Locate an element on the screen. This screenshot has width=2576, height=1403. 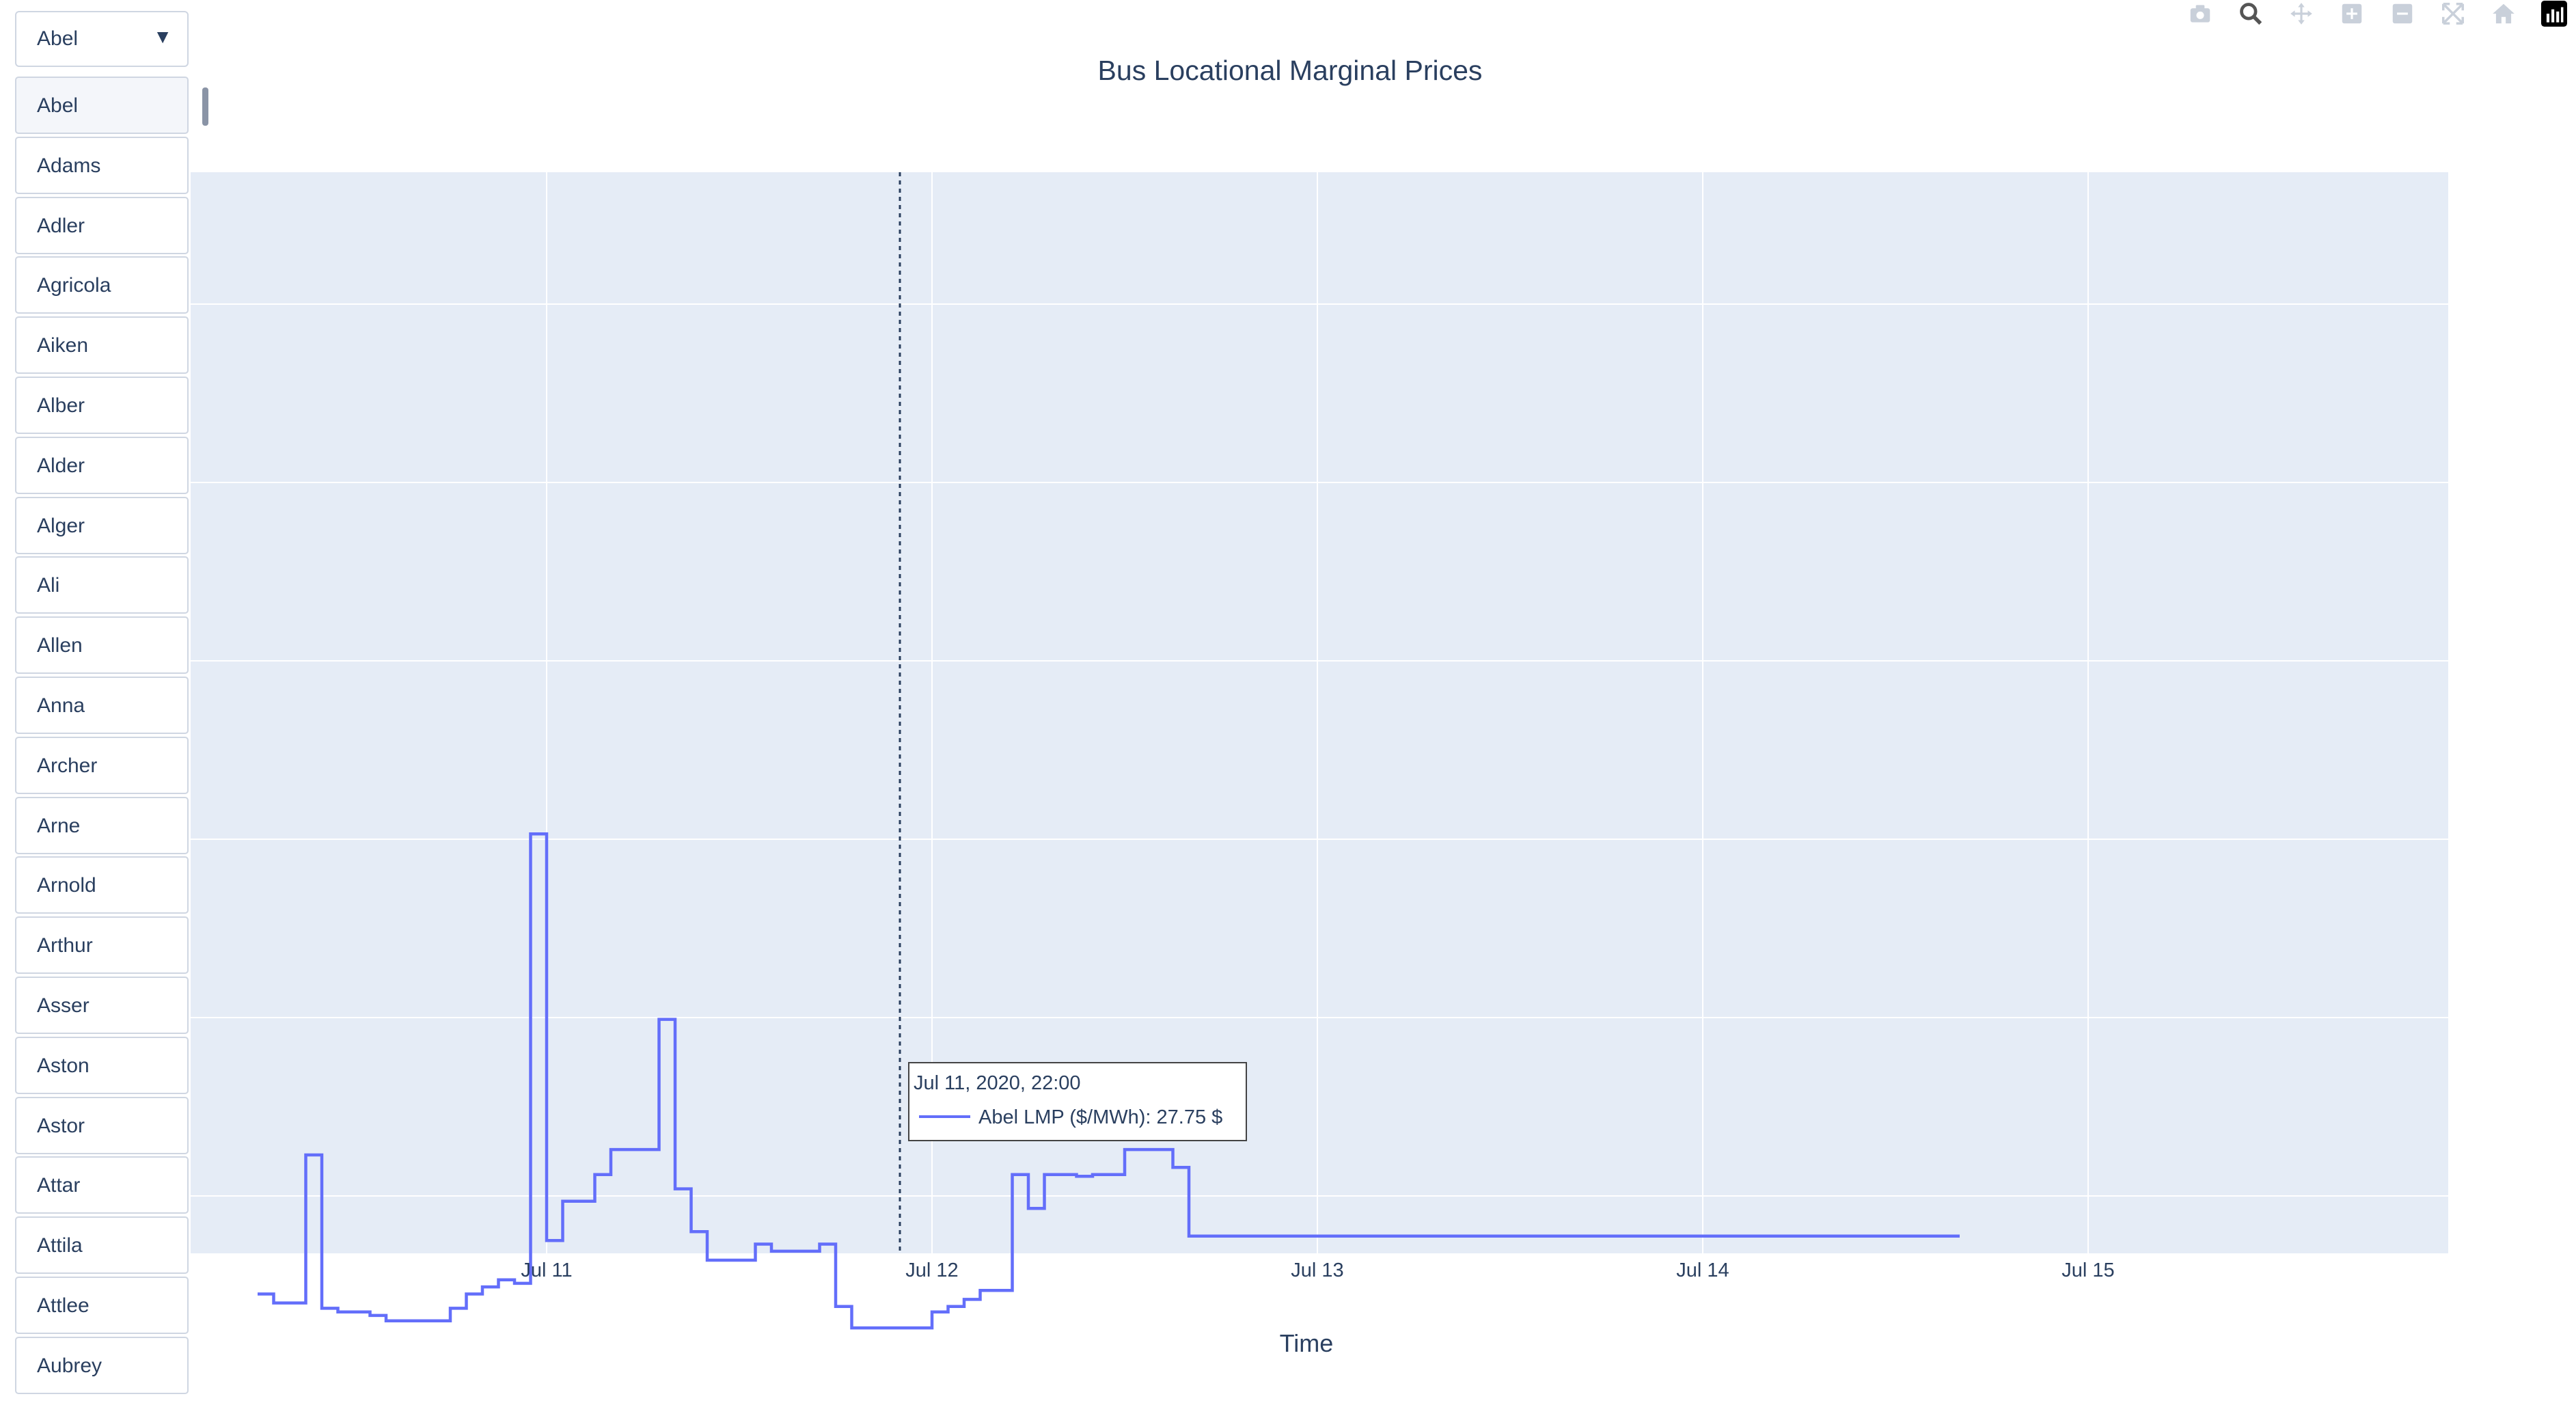
dropdown-option-label: Anna is located at coordinates (61, 705).